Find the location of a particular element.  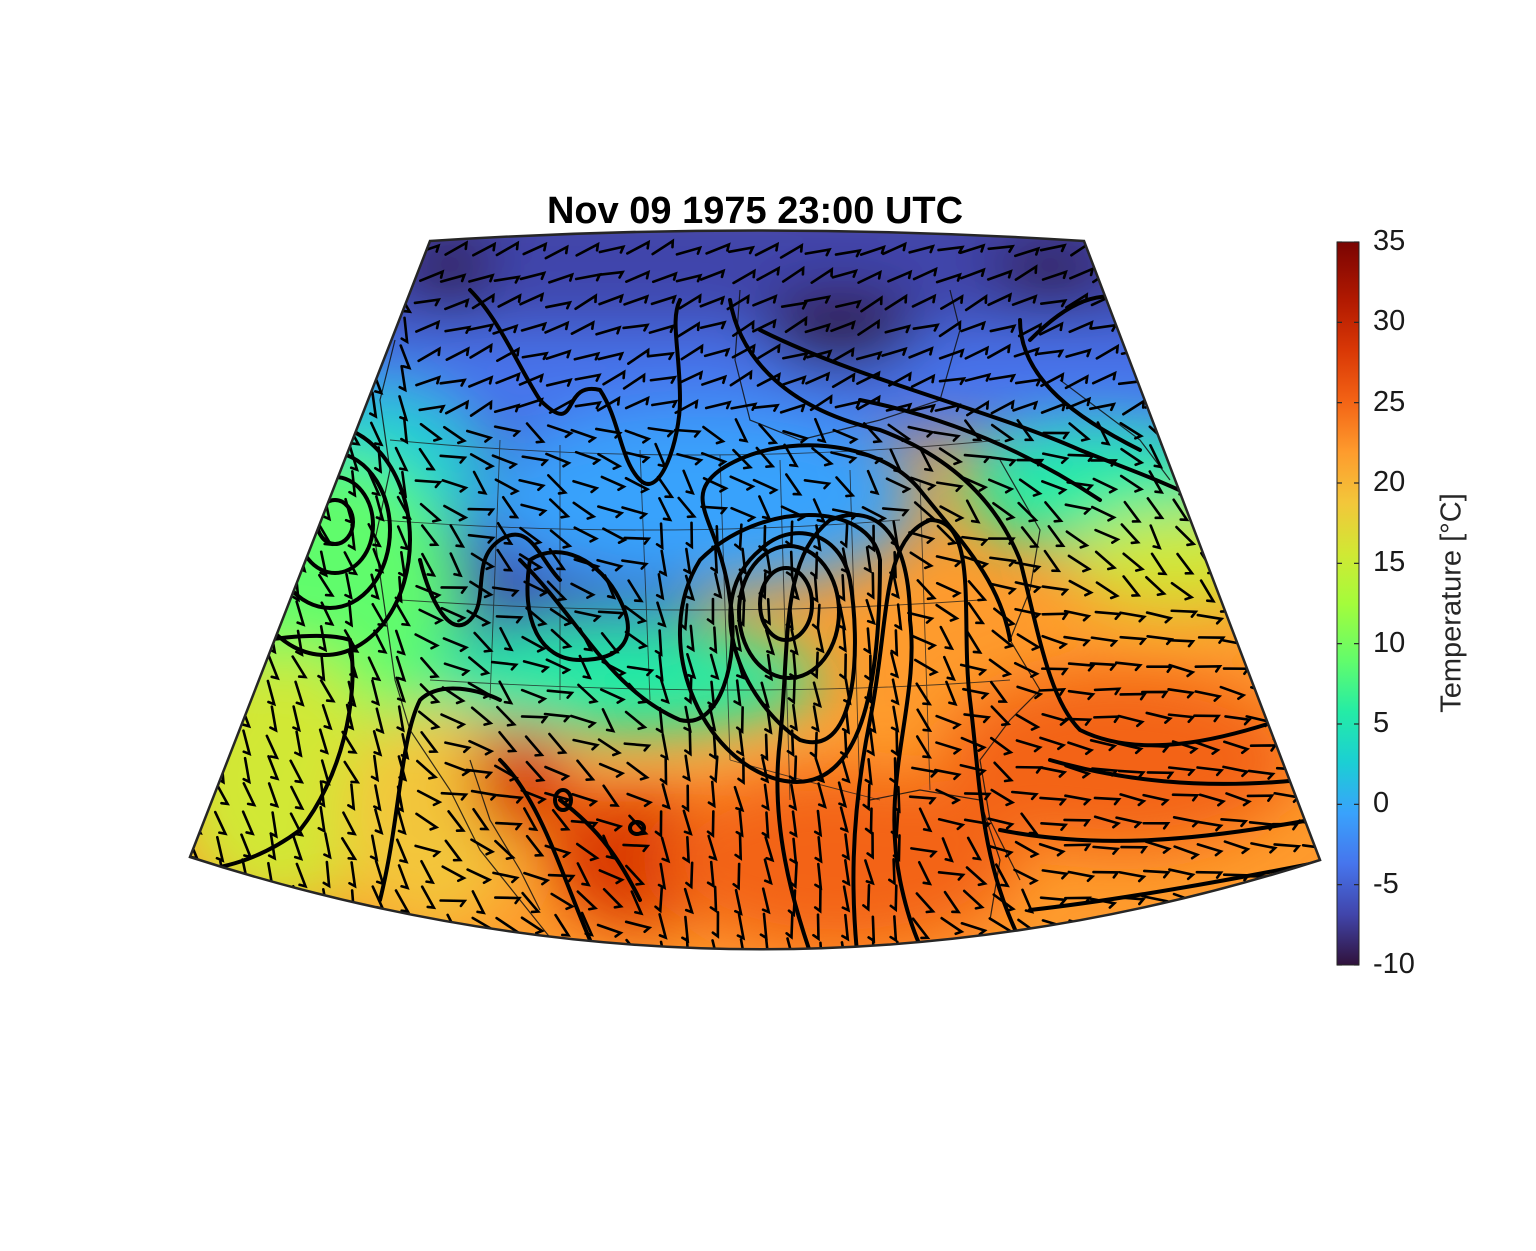

colorbar-tick-label: 30 is located at coordinates (1389, 321).